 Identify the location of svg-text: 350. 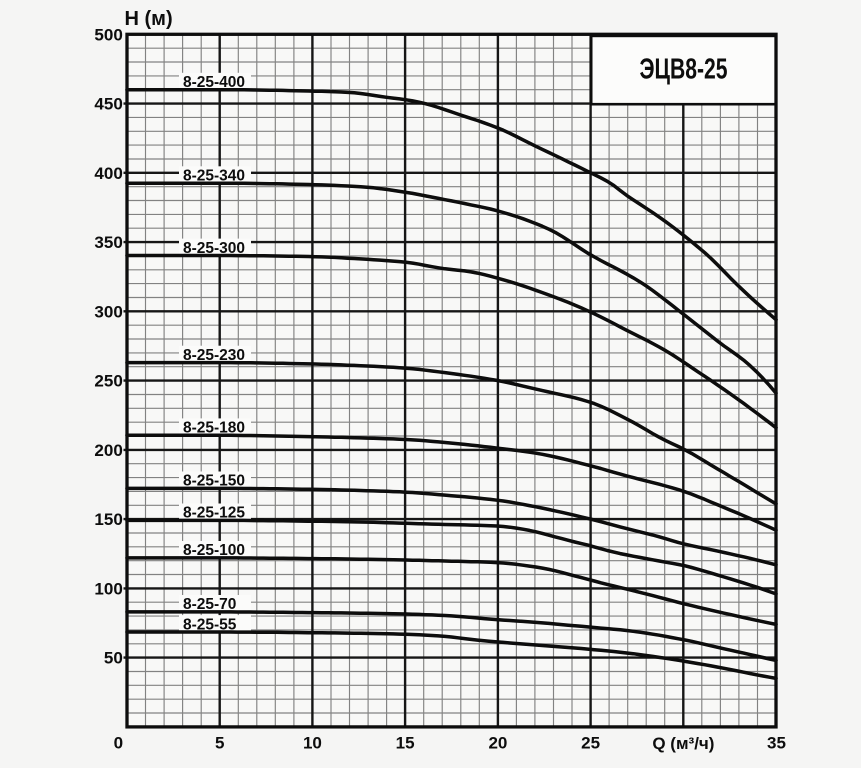
(108, 242).